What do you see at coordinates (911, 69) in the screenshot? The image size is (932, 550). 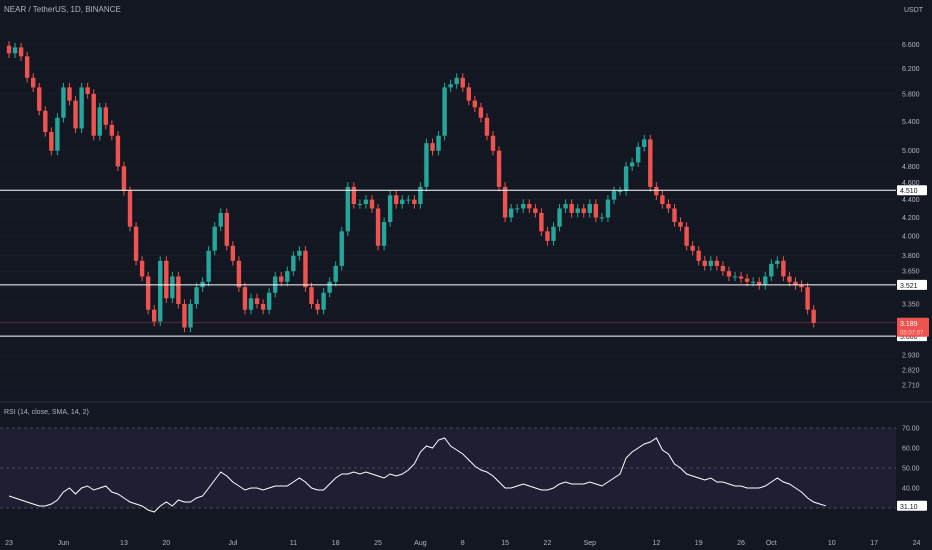 I see `price-tick-label: 6.200` at bounding box center [911, 69].